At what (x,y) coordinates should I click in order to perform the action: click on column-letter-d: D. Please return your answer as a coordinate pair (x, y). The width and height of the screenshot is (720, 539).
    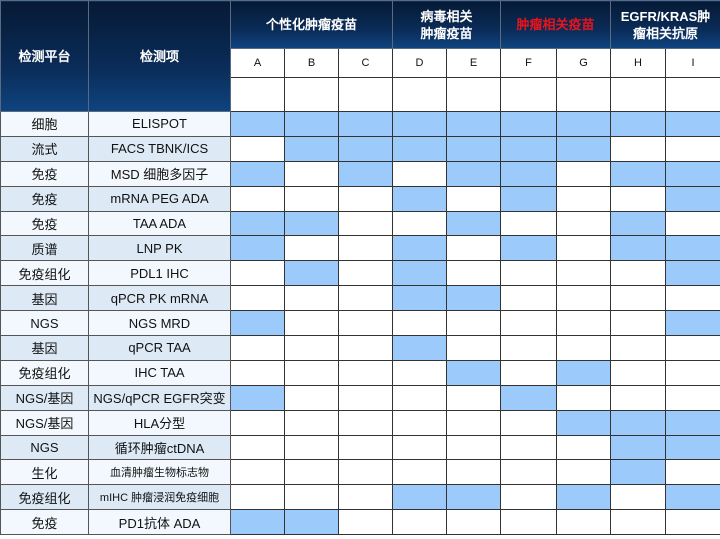
    Looking at the image, I should click on (419, 63).